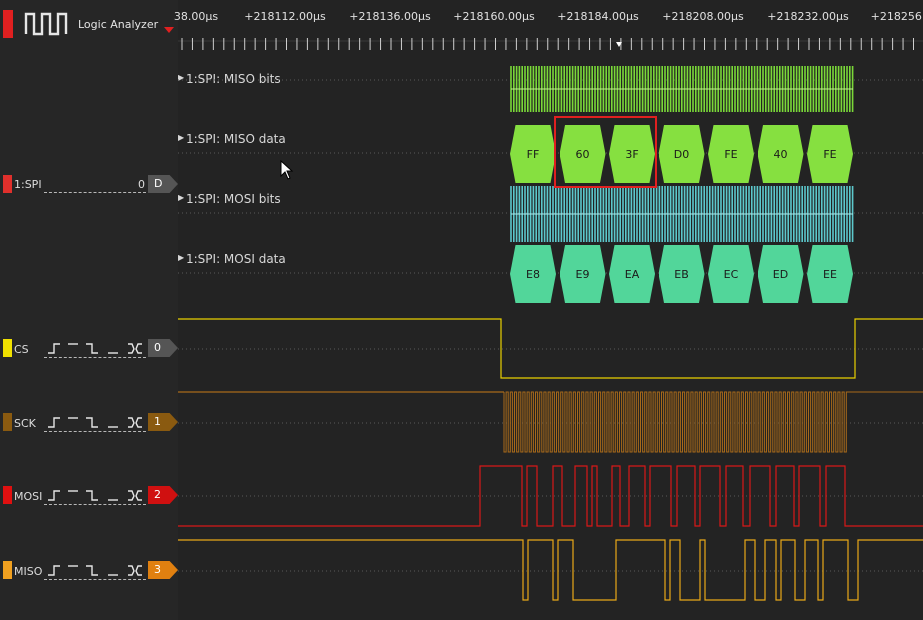 This screenshot has height=620, width=923. What do you see at coordinates (632, 274) in the screenshot?
I see `mosi-data-cell: EA` at bounding box center [632, 274].